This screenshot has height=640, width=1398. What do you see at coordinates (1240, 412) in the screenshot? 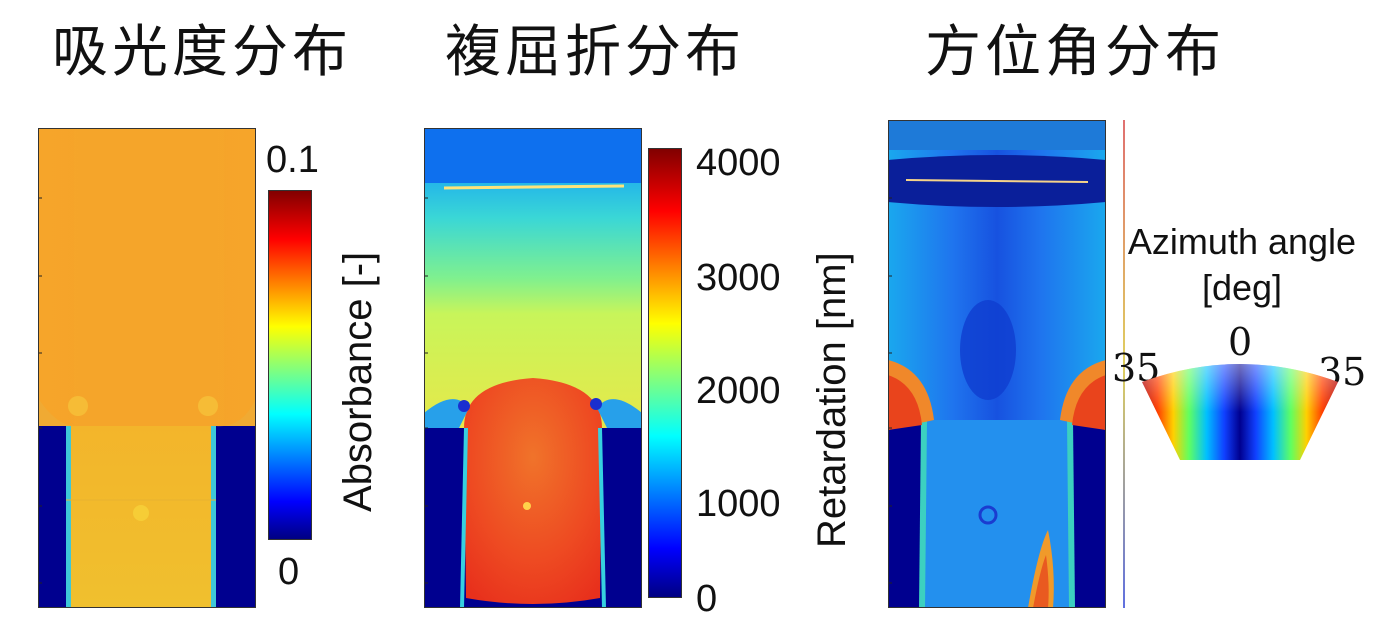
I see `azimuth-fan-legend` at bounding box center [1240, 412].